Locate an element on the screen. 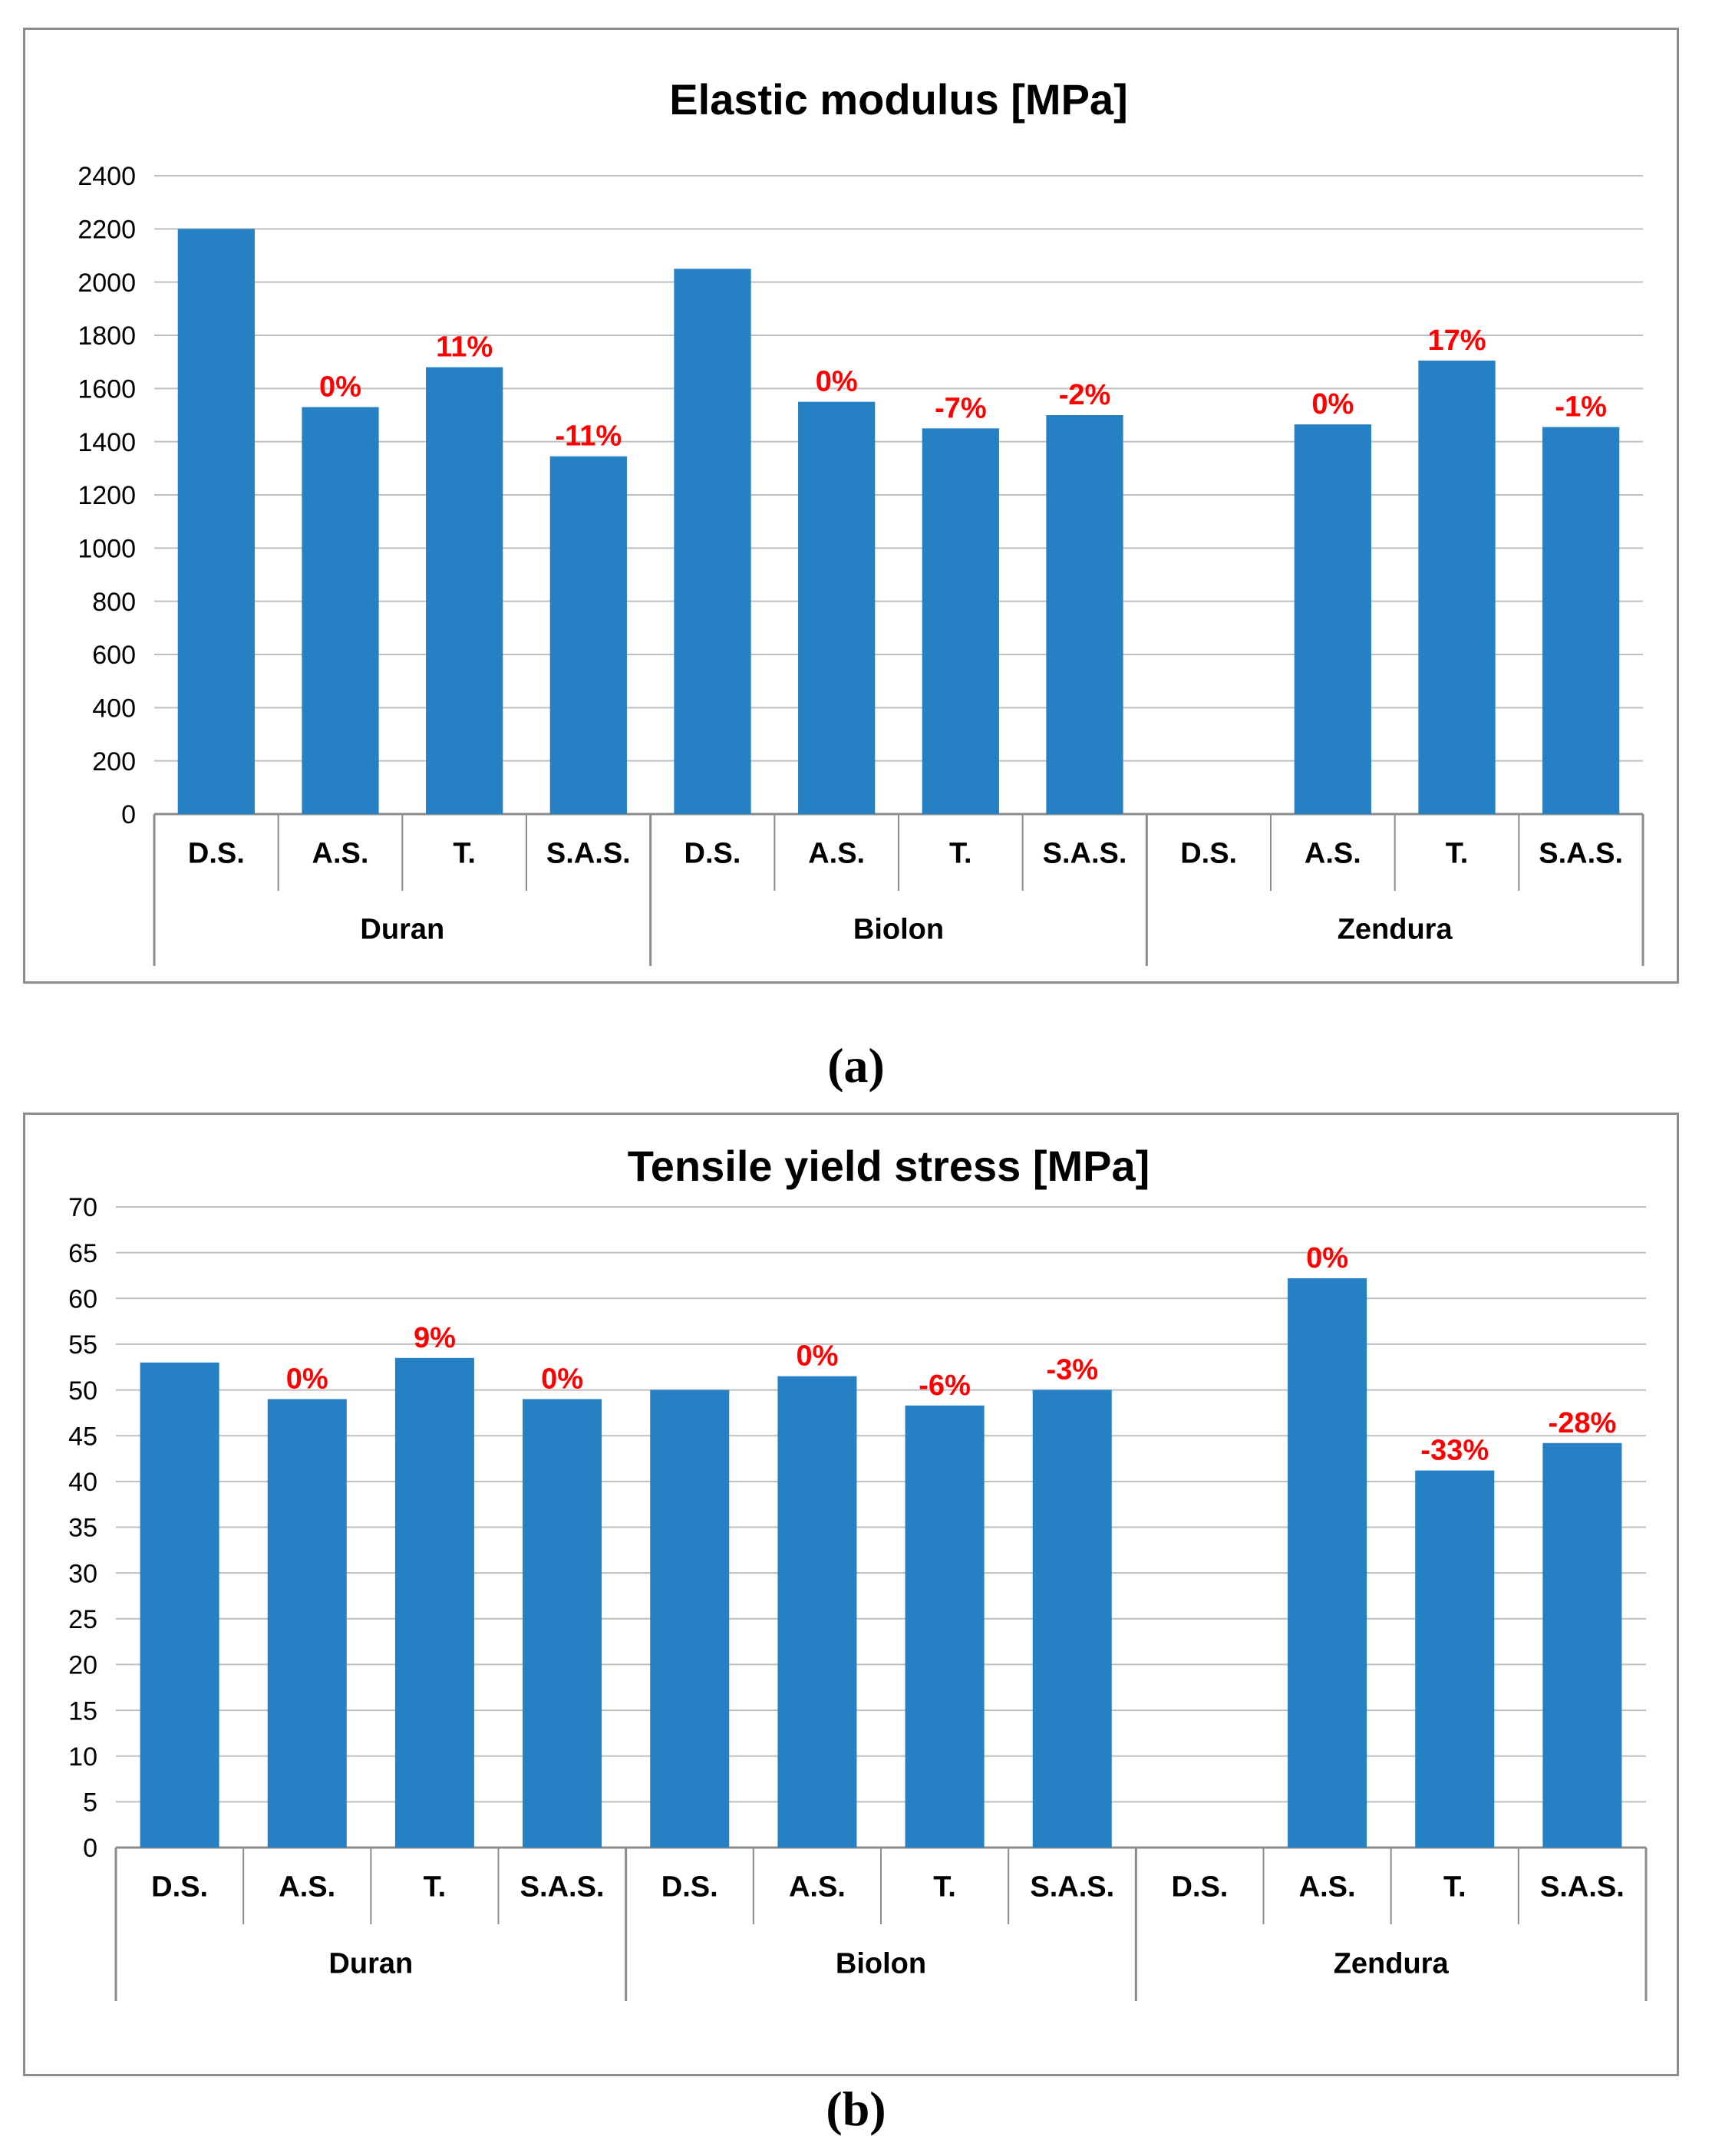 The image size is (1712, 2156). bar-data-label: -3% is located at coordinates (1072, 1370).